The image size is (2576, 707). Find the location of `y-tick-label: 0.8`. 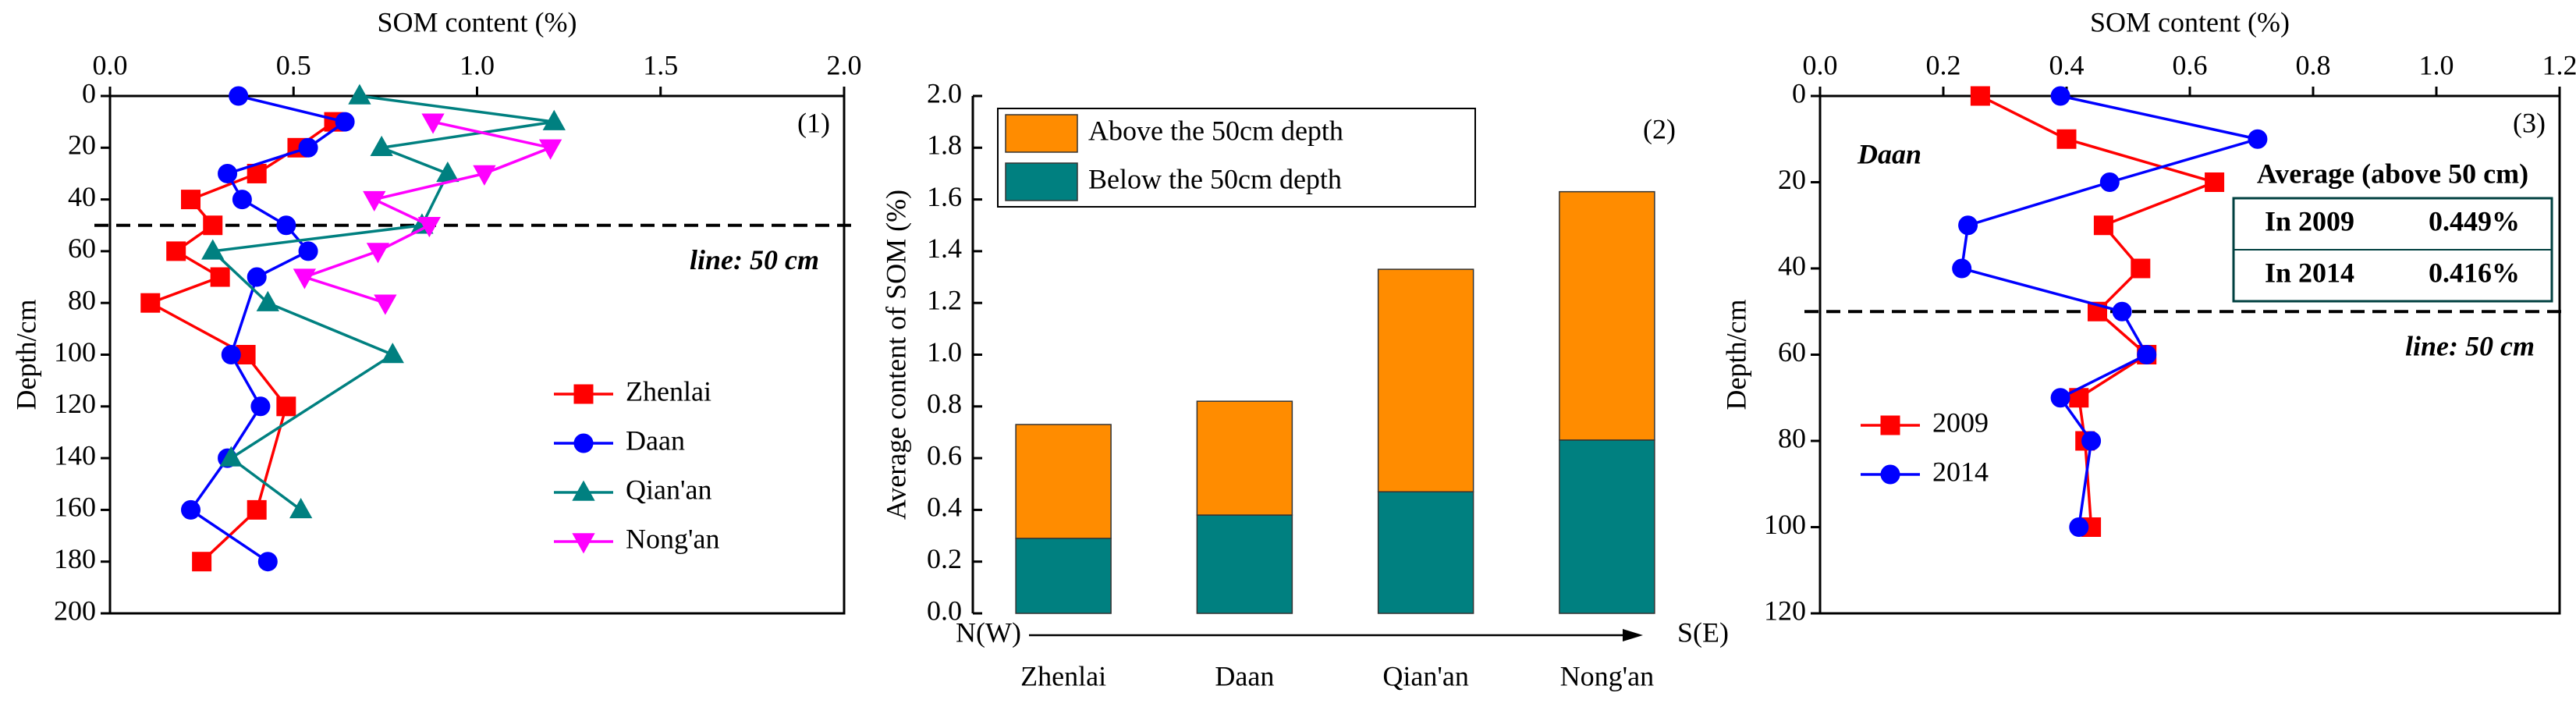

y-tick-label: 0.8 is located at coordinates (944, 404).